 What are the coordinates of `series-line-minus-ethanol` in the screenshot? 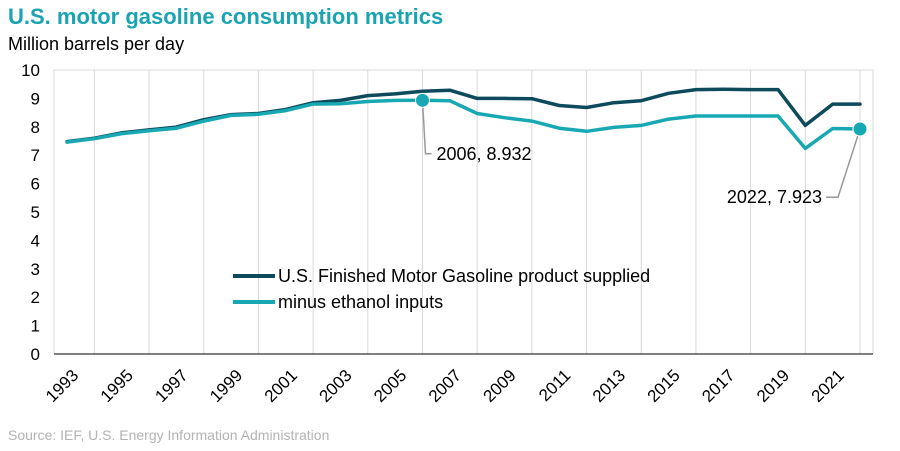 It's located at (463, 124).